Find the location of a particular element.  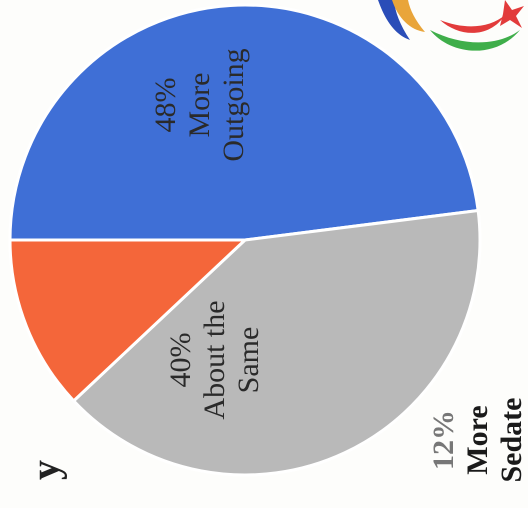

category-label: More Outgoing is located at coordinates (216, 105).